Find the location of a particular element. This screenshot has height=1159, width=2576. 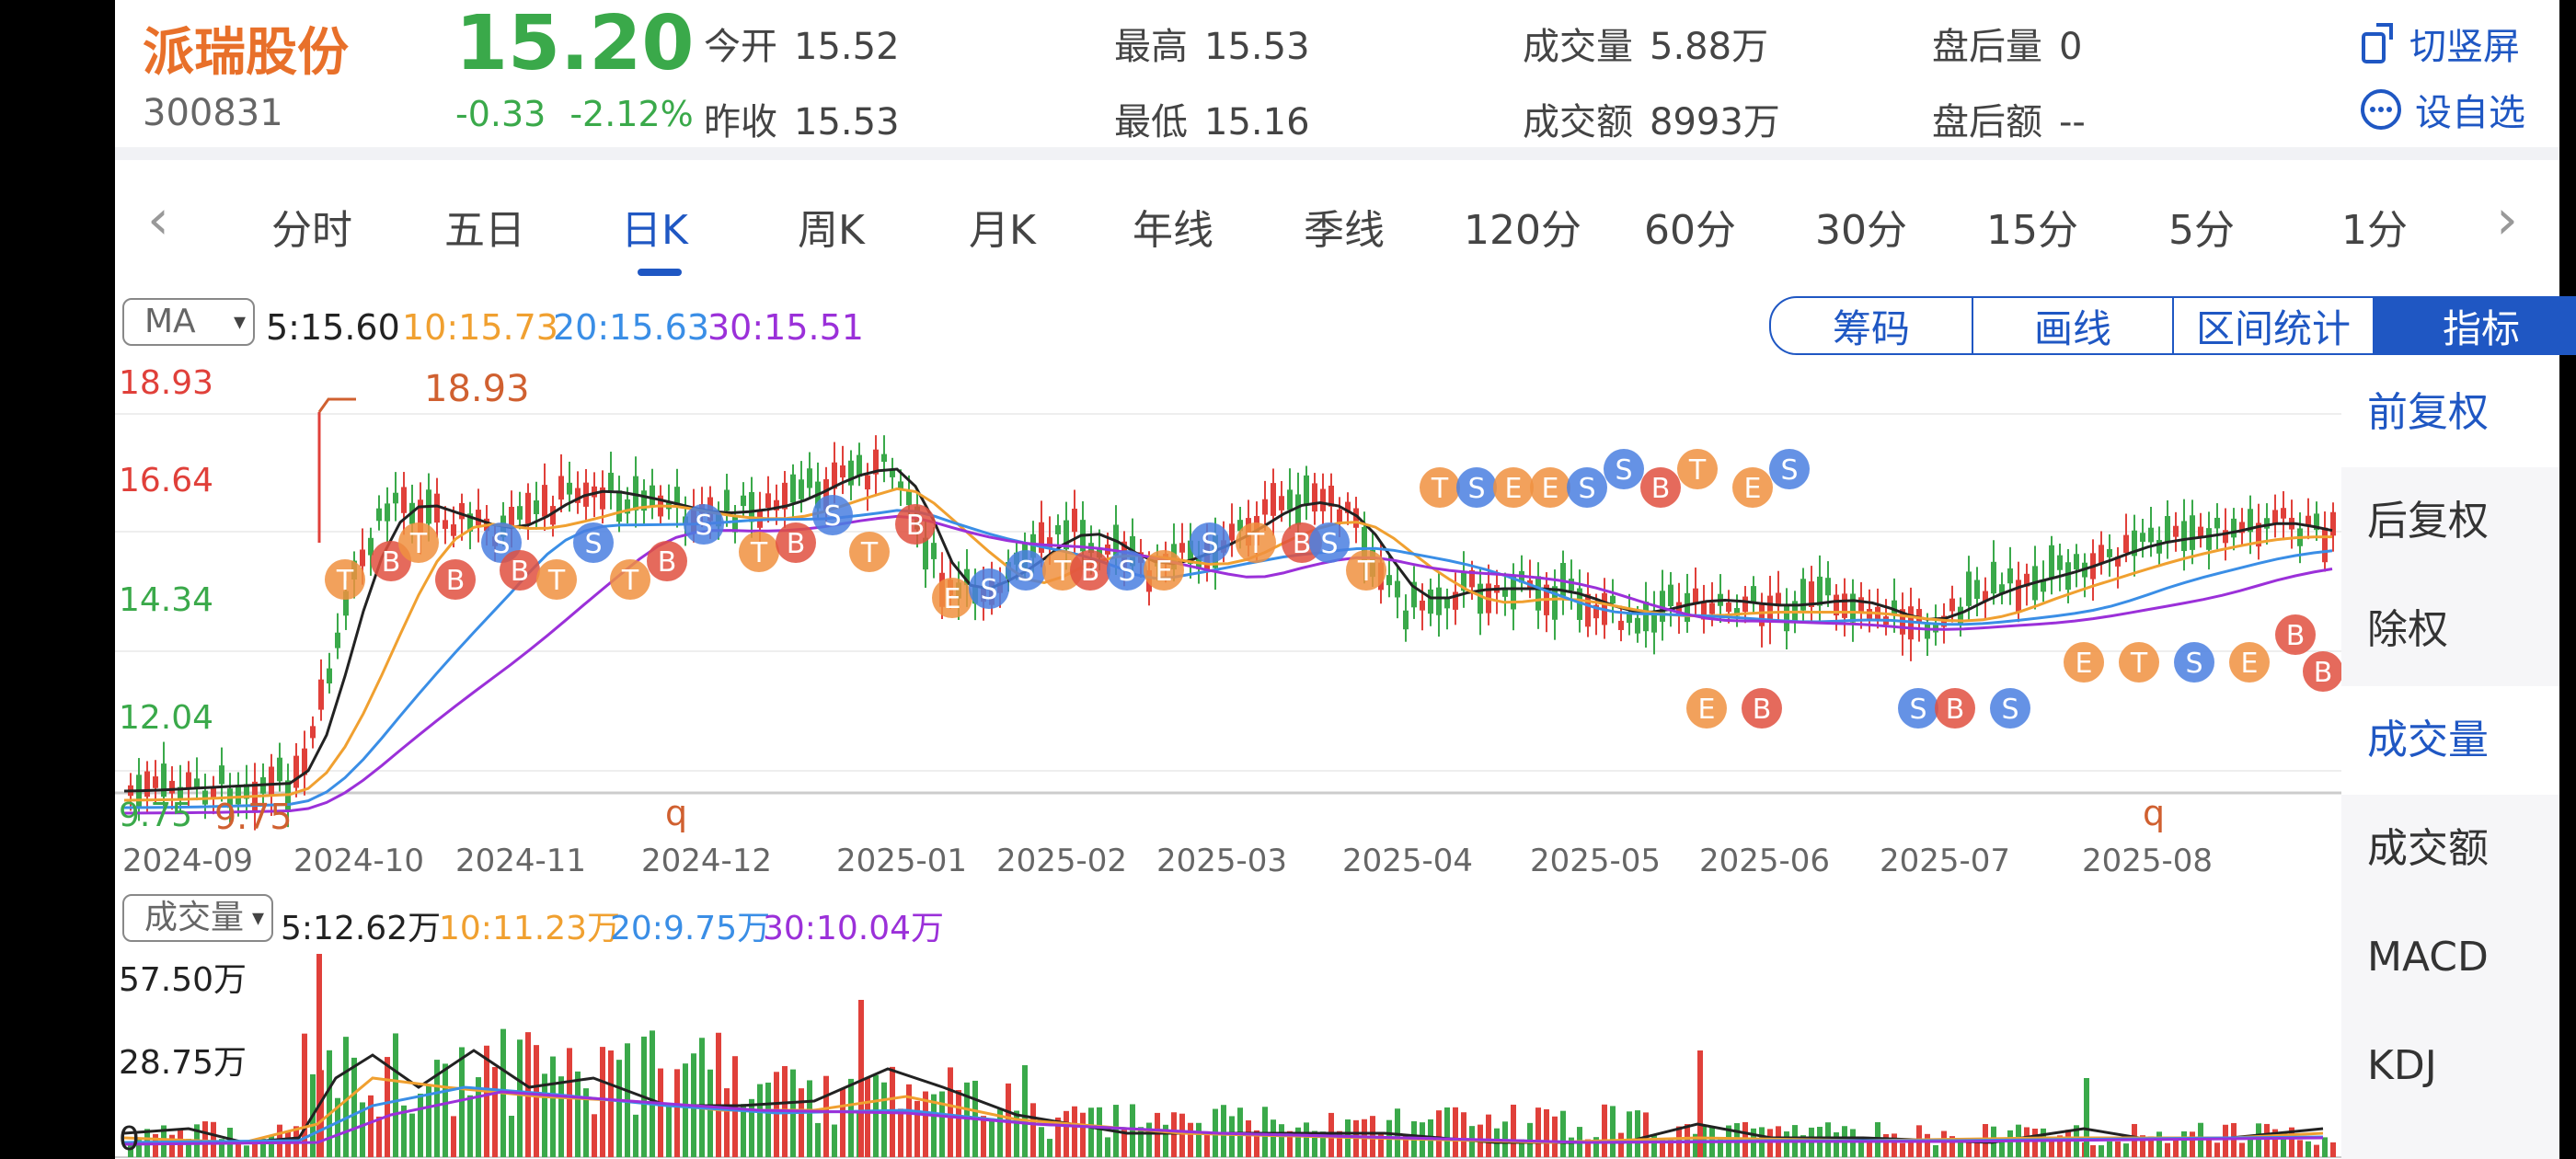

tab-5min: 5分 is located at coordinates (2201, 230).